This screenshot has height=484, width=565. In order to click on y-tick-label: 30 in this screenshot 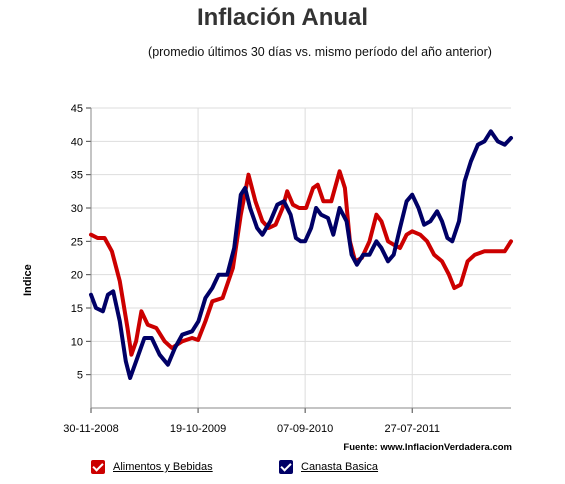, I will do `click(77, 209)`.